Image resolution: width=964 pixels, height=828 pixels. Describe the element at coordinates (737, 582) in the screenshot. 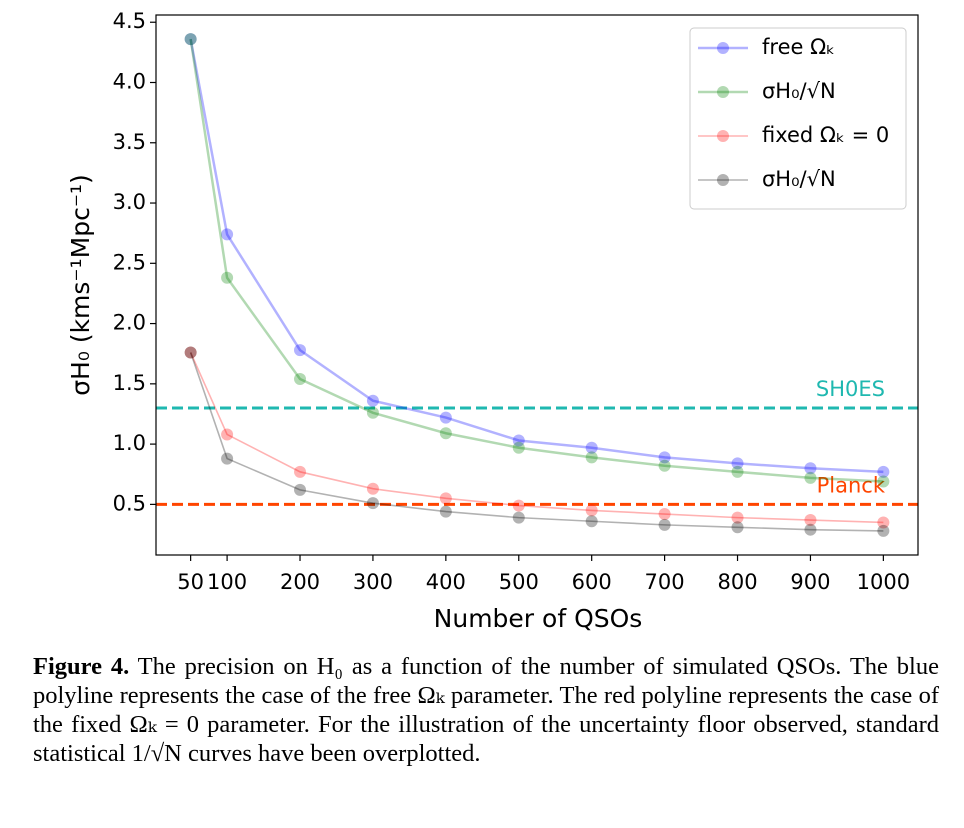

I see `x-tick-label: 800` at that location.